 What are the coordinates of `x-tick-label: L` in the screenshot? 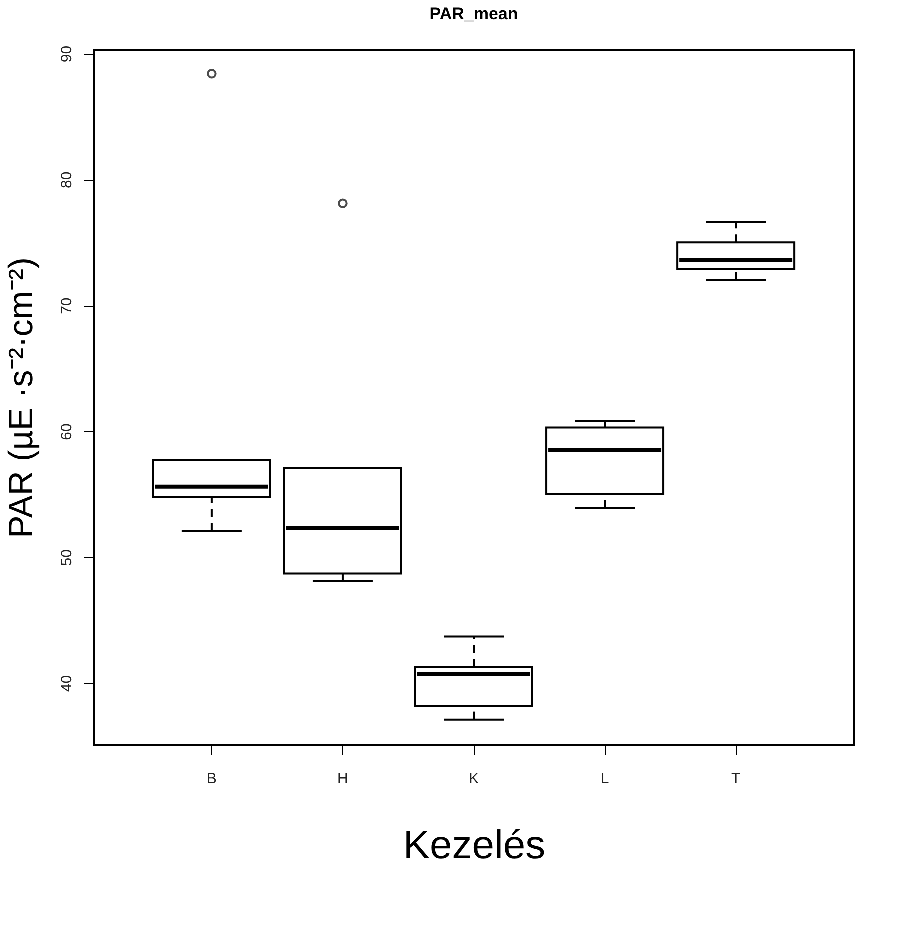 It's located at (605, 779).